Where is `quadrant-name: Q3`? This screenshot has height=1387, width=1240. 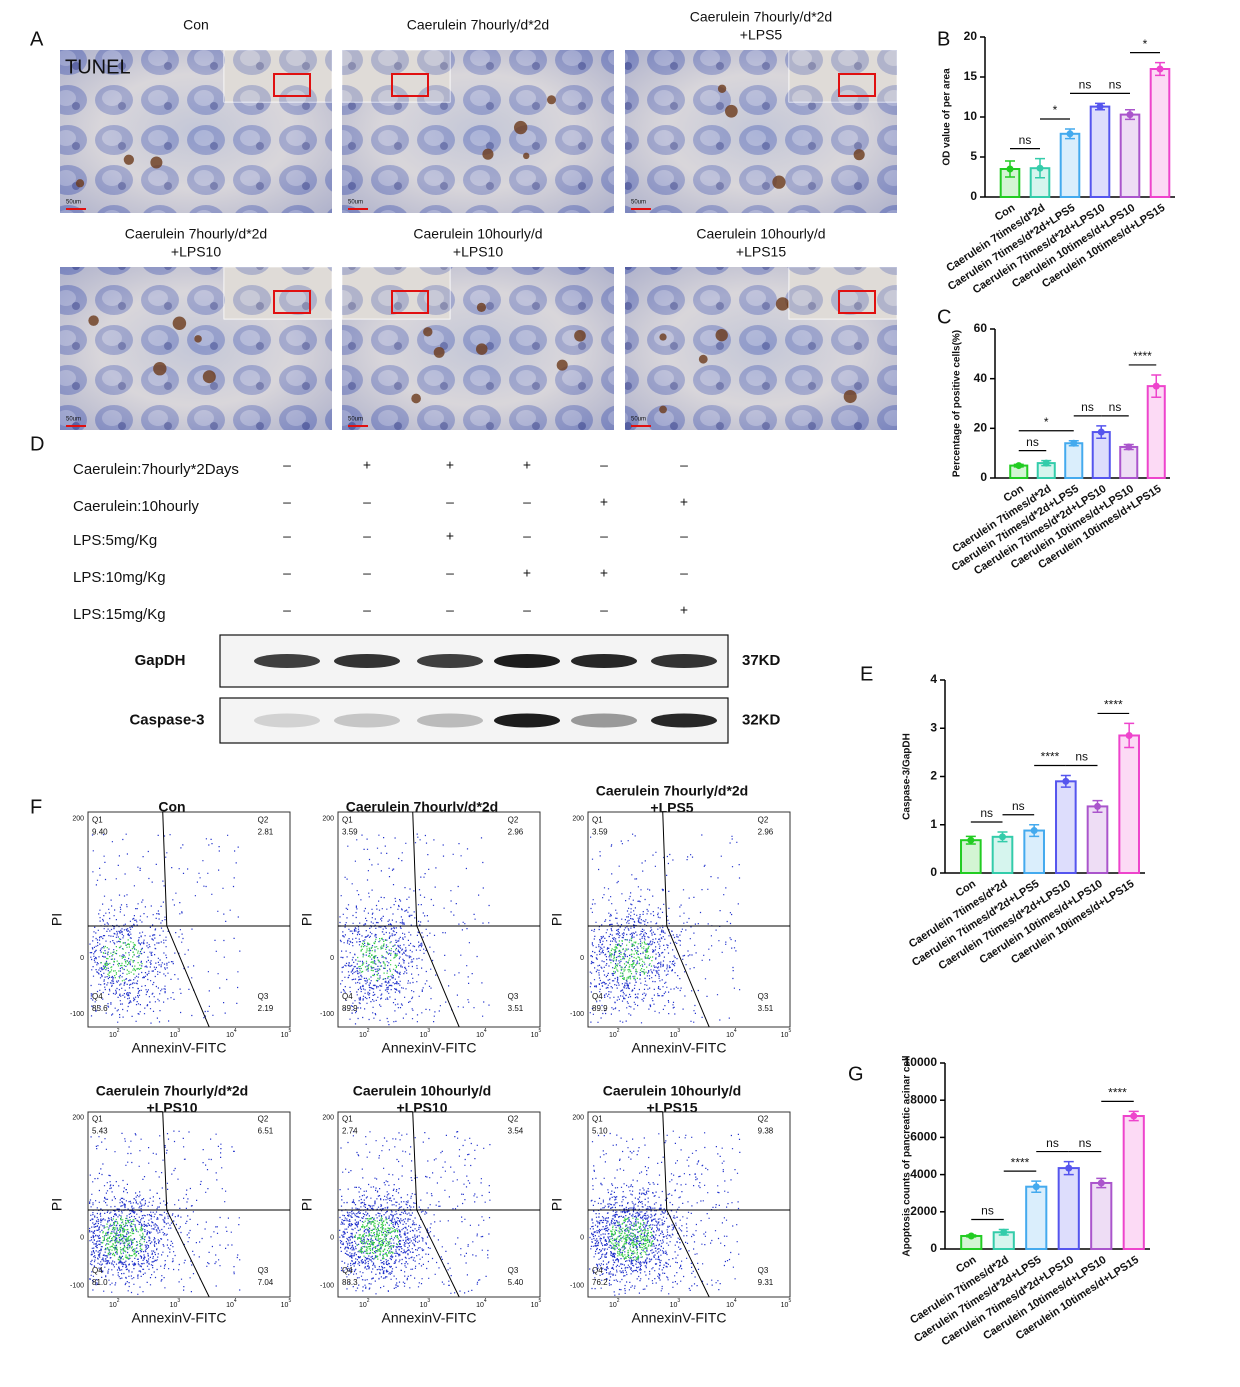
quadrant-name: Q3 is located at coordinates (263, 1270).